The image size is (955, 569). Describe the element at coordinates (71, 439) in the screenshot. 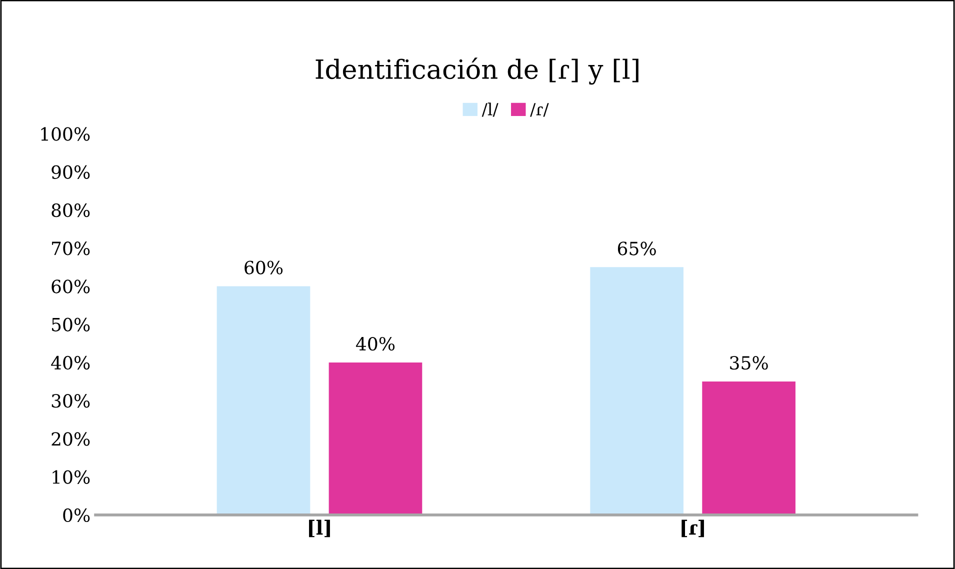

I see `y-tick-label: 20%` at that location.